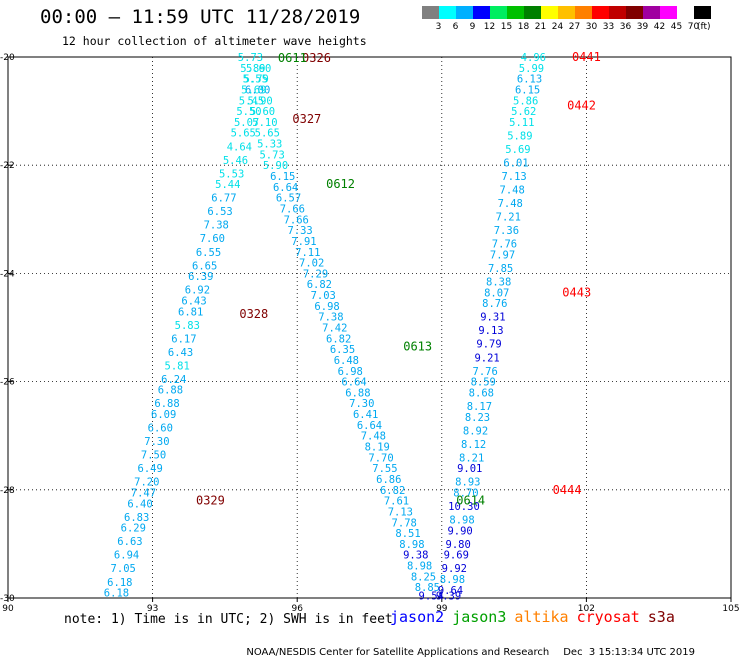 This screenshot has width=740, height=658. Describe the element at coordinates (496, 293) in the screenshot. I see `swh-data-label: 8.07` at that location.